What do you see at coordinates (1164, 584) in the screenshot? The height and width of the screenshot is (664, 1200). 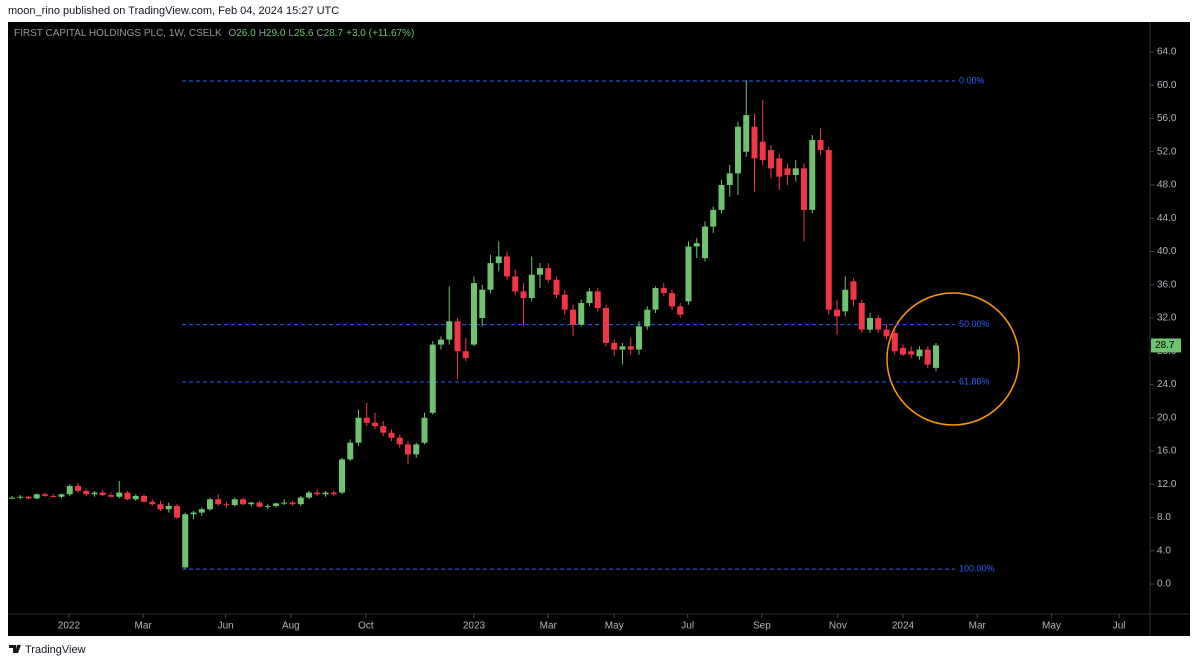 I see `y-tick-label: 0.0` at bounding box center [1164, 584].